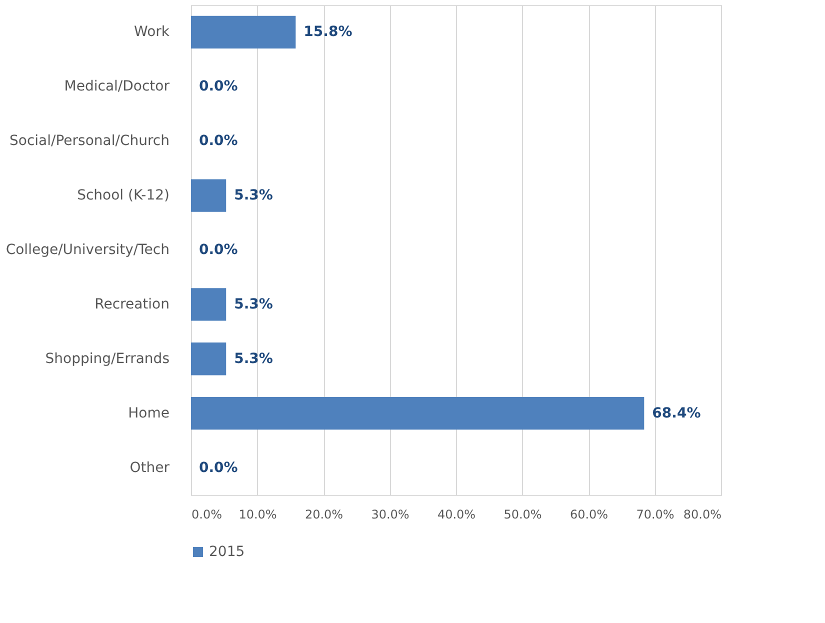 This screenshot has width=825, height=623. Describe the element at coordinates (149, 413) in the screenshot. I see `y-tick-label: Home` at that location.